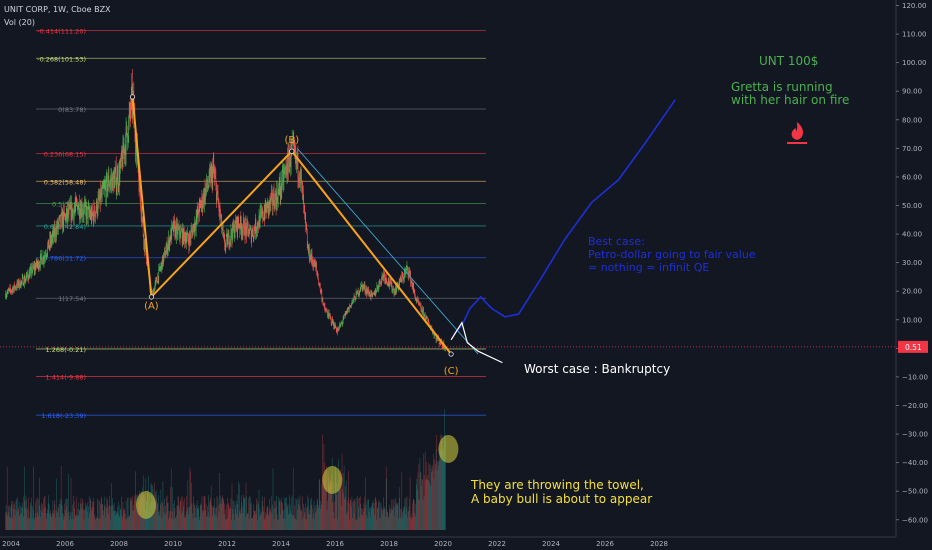  Describe the element at coordinates (65, 182) in the screenshot. I see `fib-level-label: 0.382(58.48)` at that location.